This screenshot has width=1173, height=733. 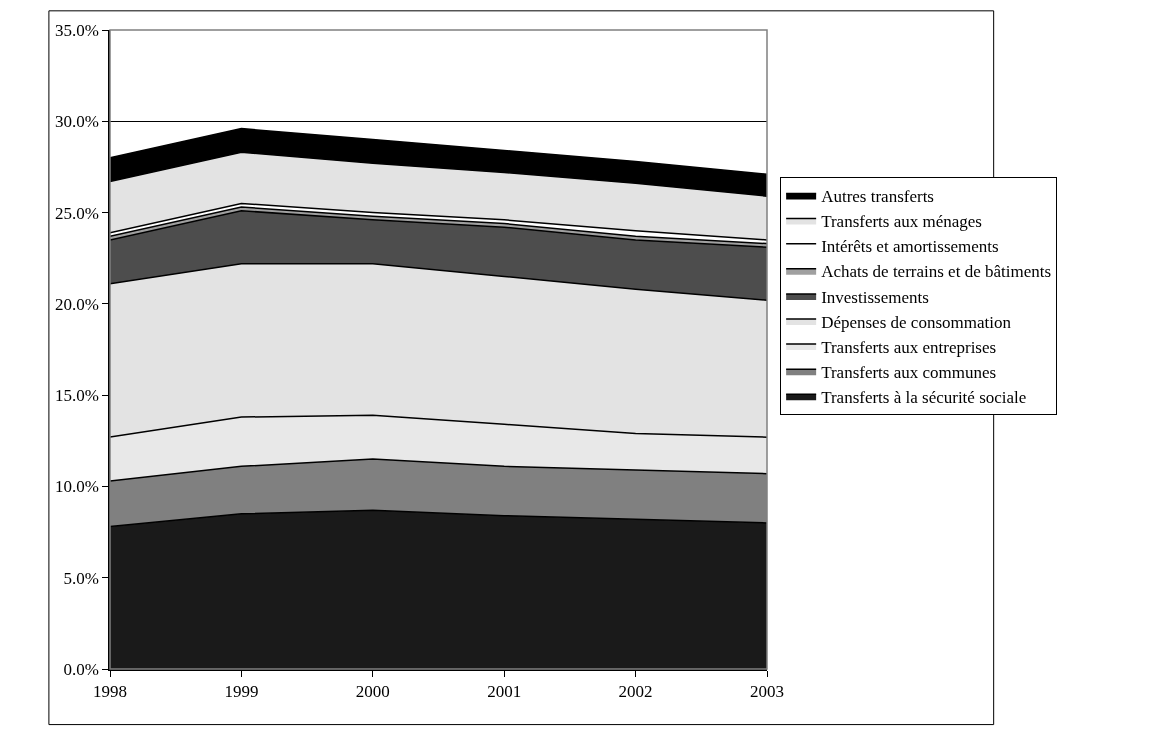 I want to click on y-tick-label: 20.0%, so click(x=76, y=304).